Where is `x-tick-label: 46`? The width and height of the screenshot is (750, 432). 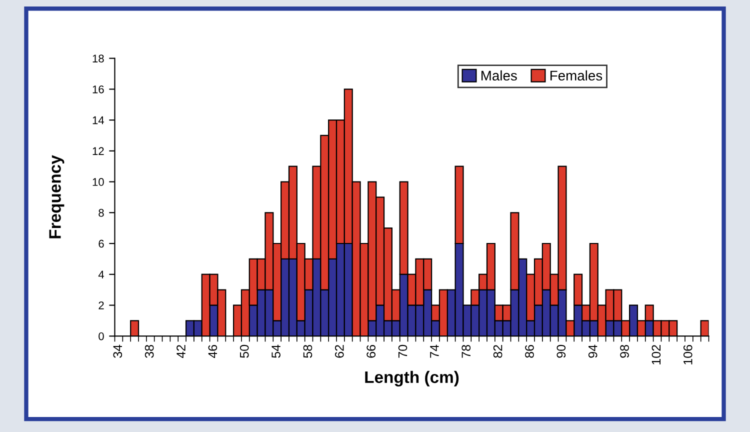
x-tick-label: 46 is located at coordinates (213, 351).